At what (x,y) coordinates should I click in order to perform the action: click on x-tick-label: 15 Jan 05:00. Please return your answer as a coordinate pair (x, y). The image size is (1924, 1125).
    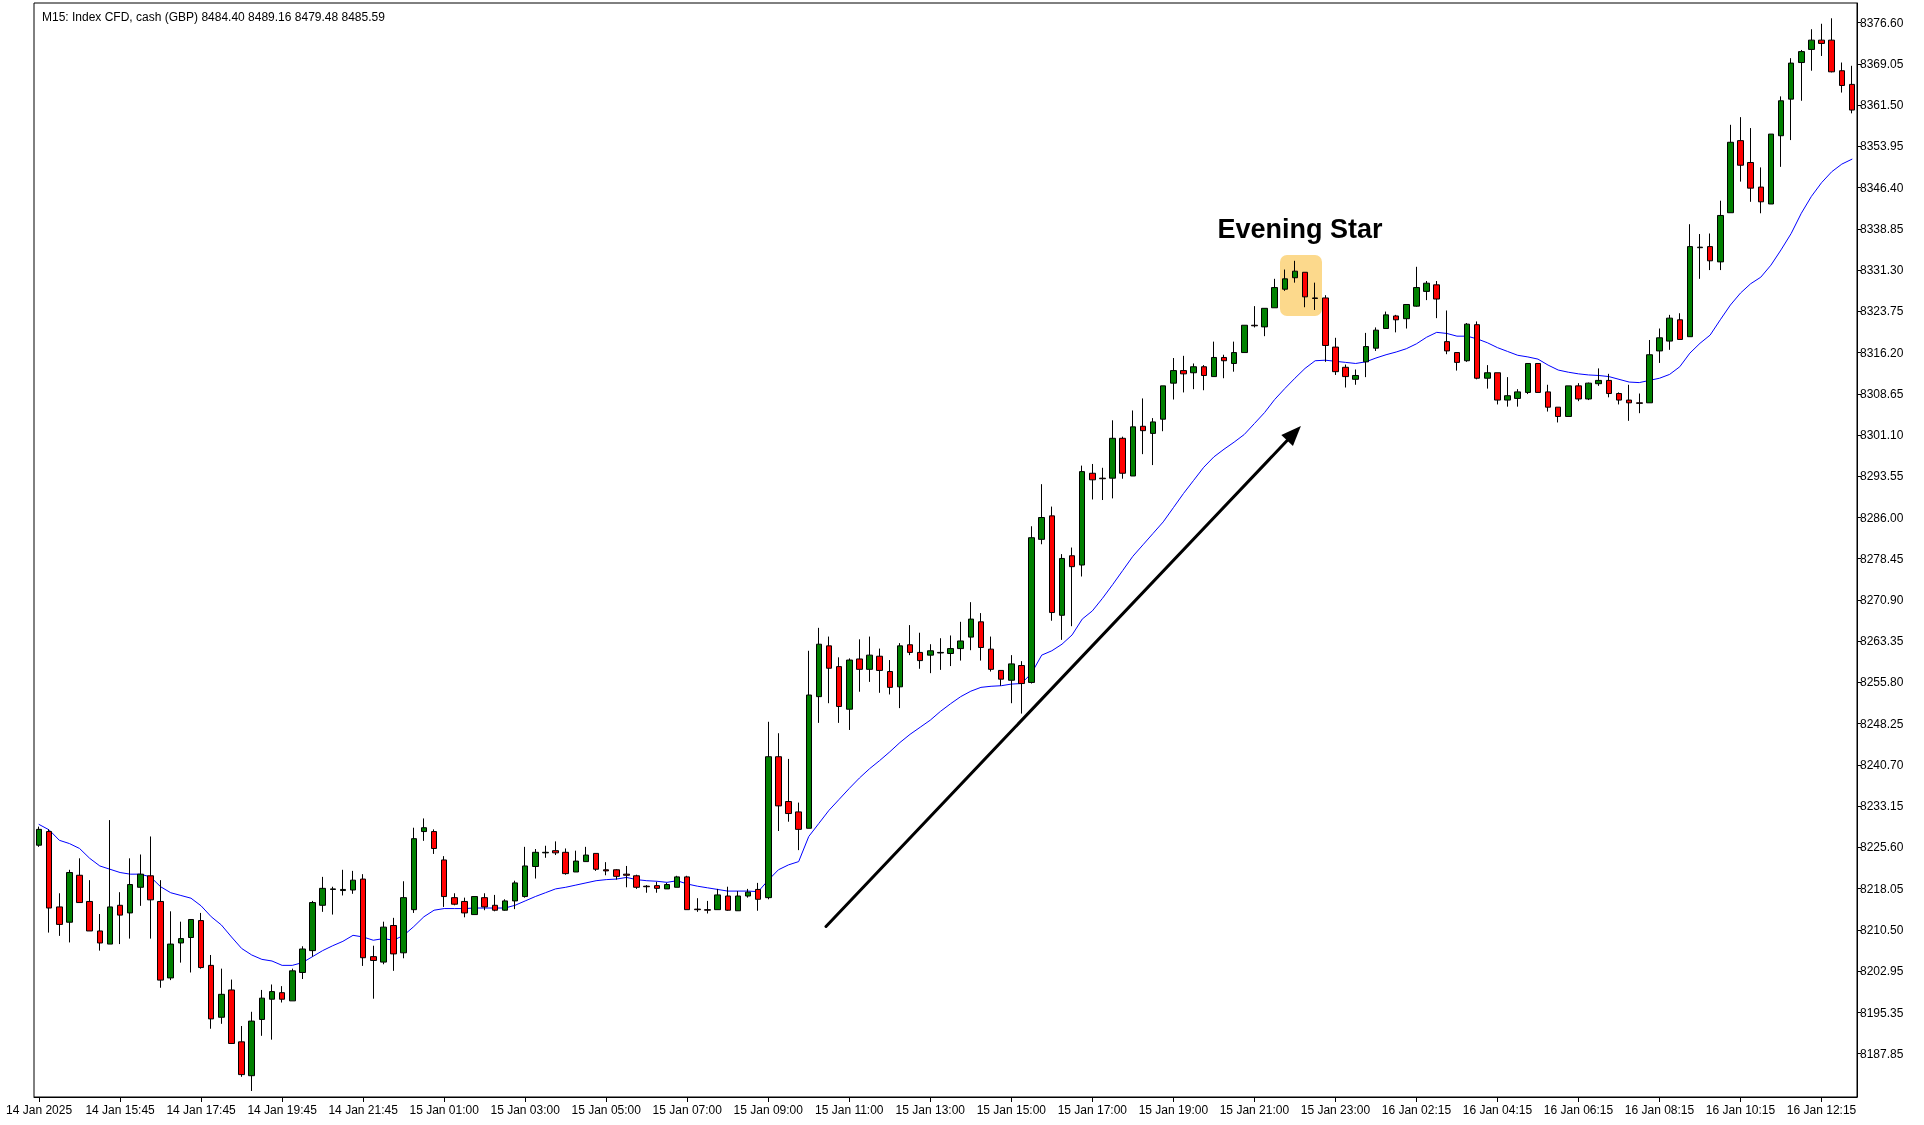
    Looking at the image, I should click on (606, 1110).